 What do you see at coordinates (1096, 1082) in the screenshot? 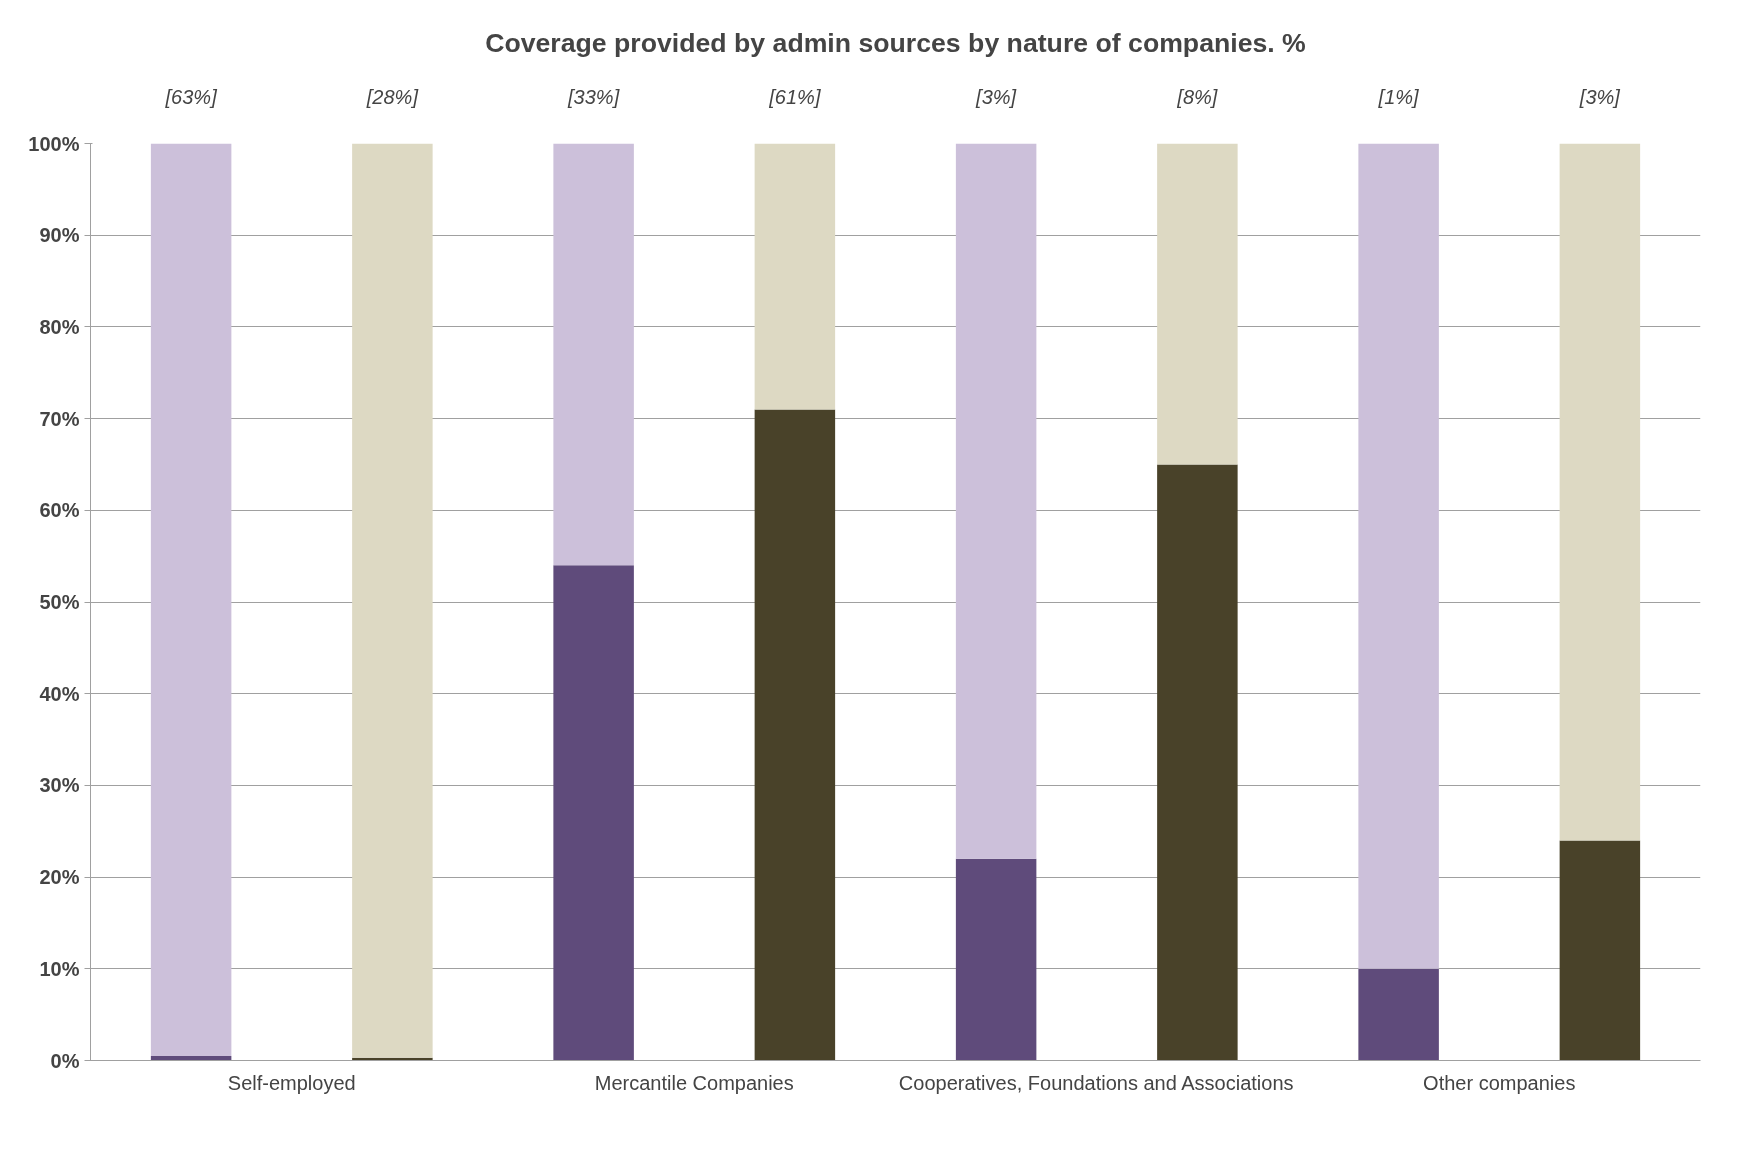
I see `x-tick-label: Cooperatives, Foundations and Associations` at bounding box center [1096, 1082].